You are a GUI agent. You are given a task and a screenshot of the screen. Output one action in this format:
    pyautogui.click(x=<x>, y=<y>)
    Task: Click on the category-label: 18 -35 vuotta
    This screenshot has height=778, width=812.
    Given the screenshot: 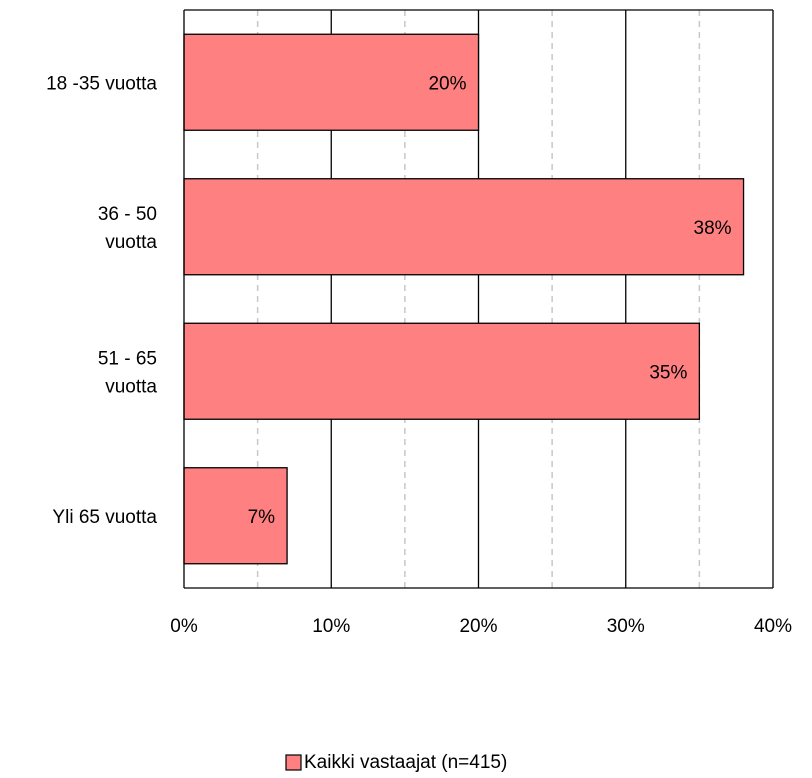 What is the action you would take?
    pyautogui.click(x=101, y=83)
    